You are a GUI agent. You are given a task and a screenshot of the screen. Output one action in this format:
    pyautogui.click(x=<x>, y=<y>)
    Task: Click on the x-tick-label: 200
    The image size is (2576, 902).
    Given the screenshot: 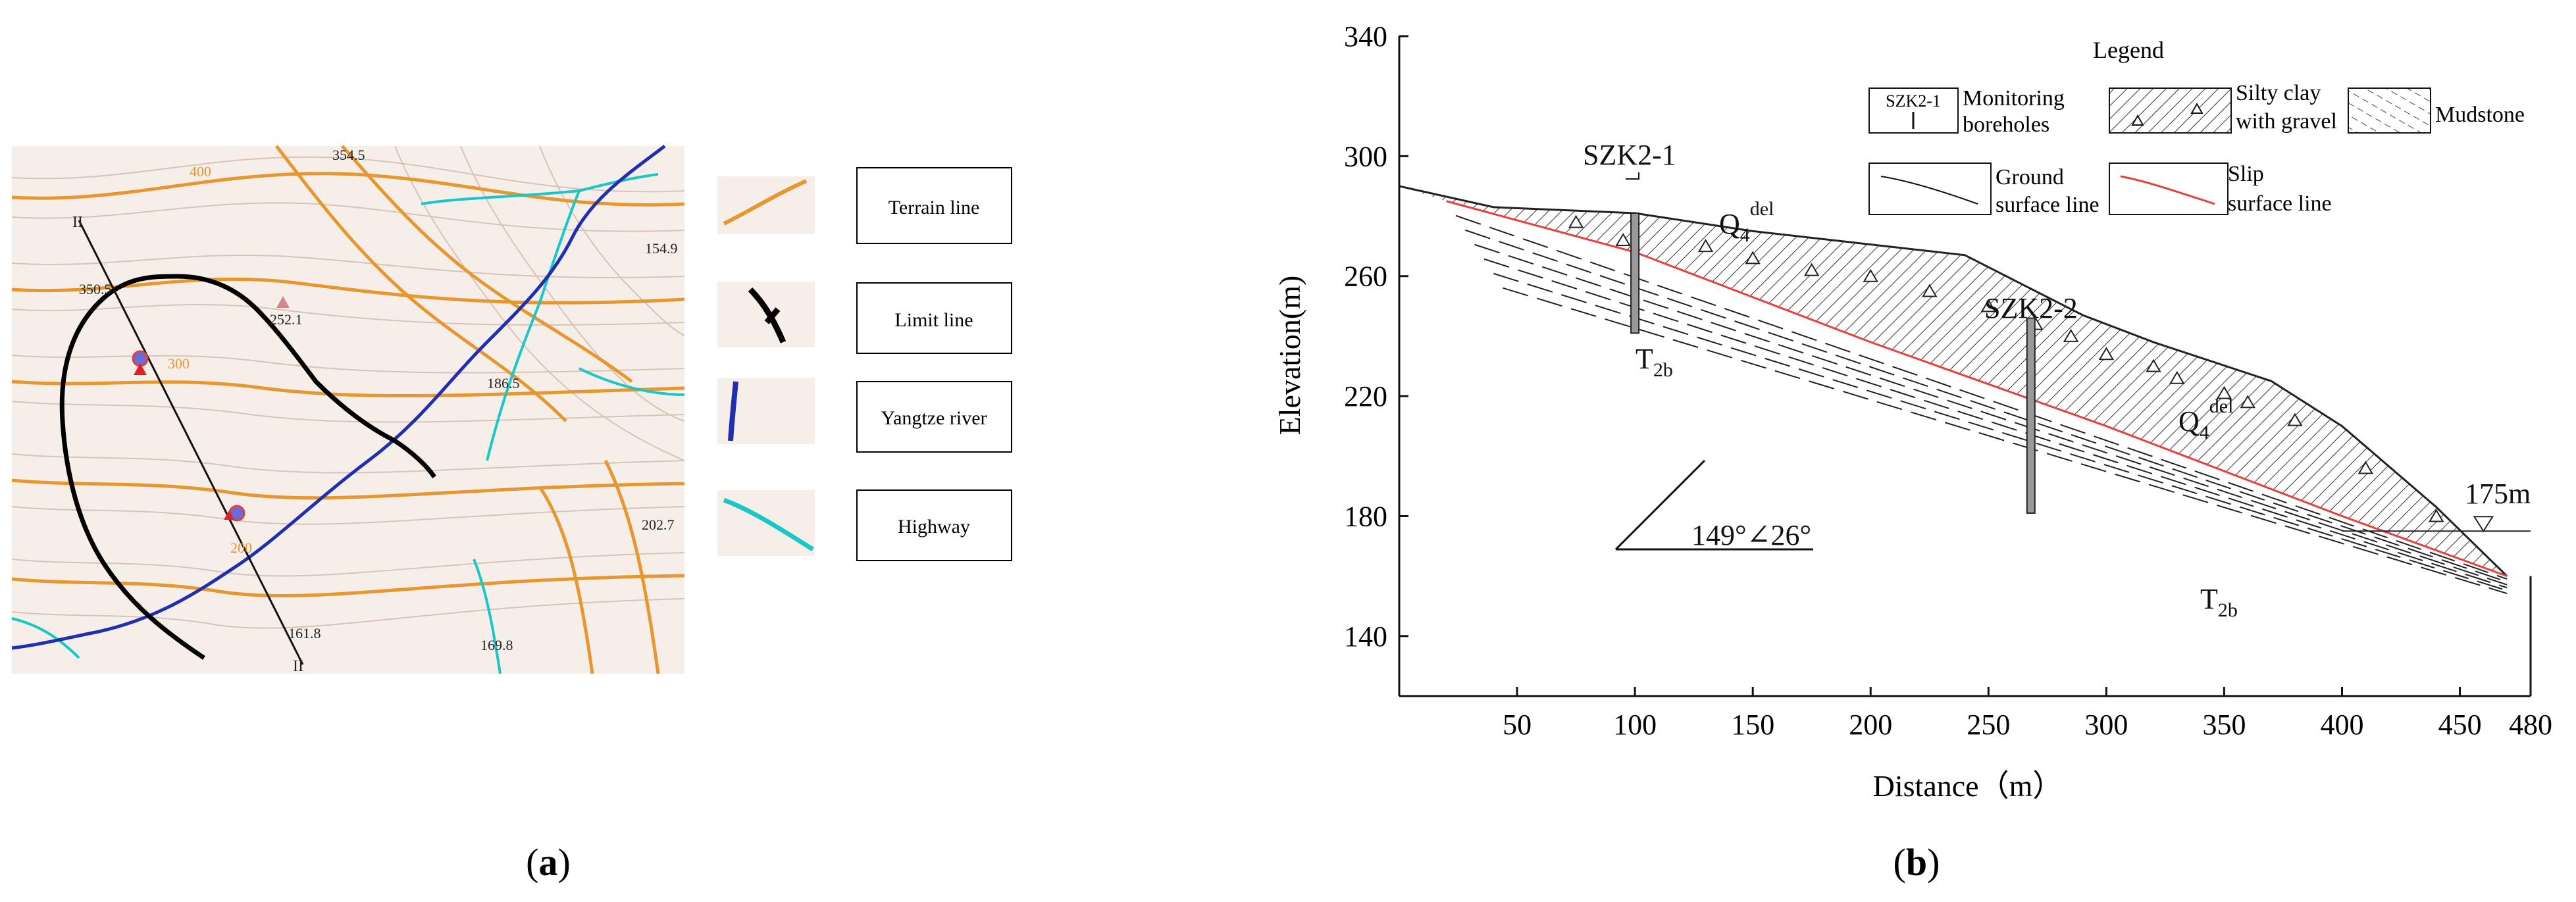 What is the action you would take?
    pyautogui.click(x=1870, y=725)
    